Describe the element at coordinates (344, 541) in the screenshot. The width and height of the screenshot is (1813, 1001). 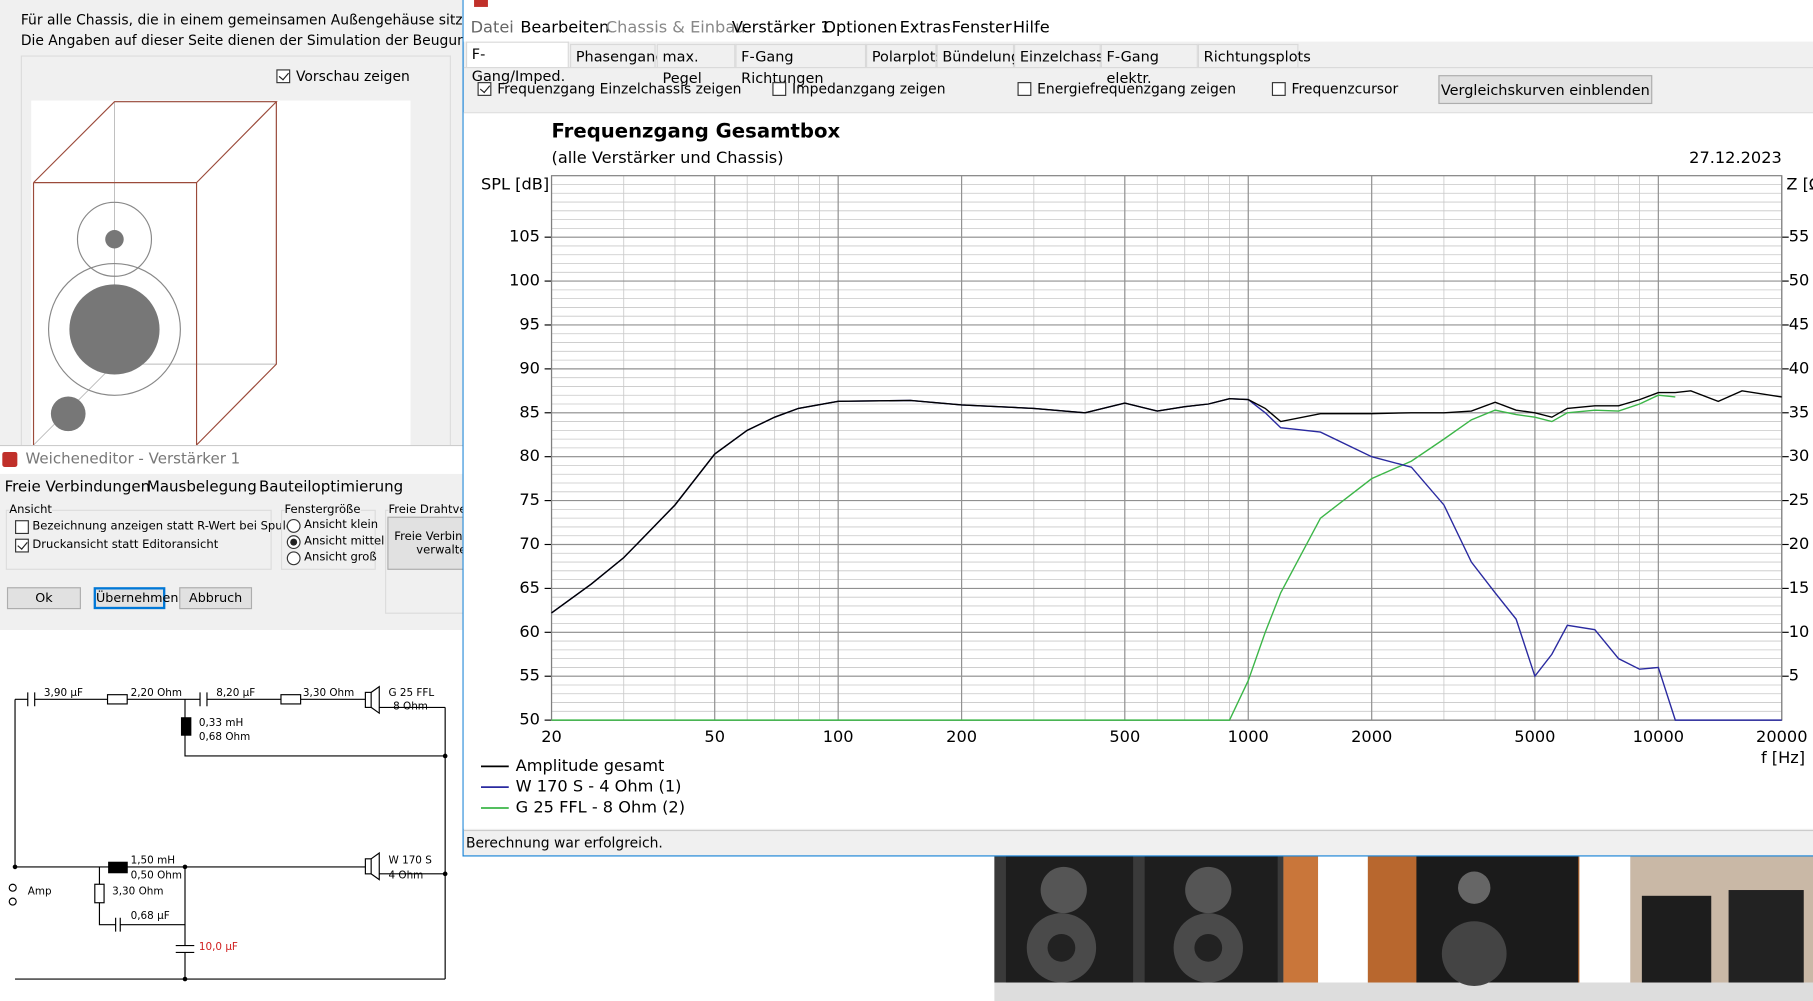
I see `radio-label: Ansicht mittel` at that location.